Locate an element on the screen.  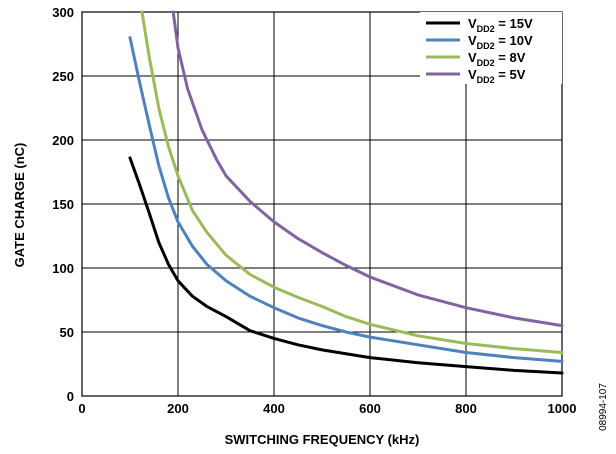
y-tick-label: 50 is located at coordinates (67, 332).